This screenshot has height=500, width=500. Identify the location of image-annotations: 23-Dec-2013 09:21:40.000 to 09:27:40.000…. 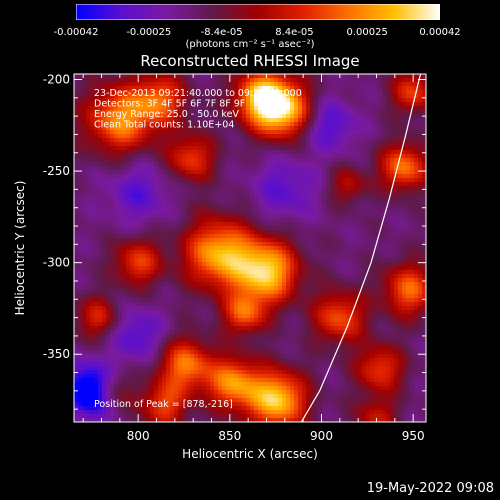
(198, 109).